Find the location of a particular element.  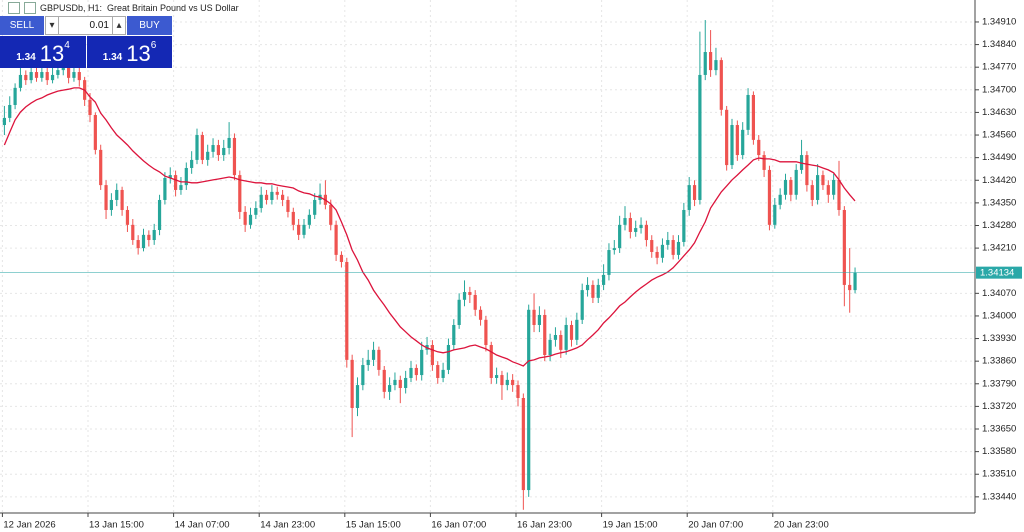

y-tick-label: 1.34000 is located at coordinates (999, 315).